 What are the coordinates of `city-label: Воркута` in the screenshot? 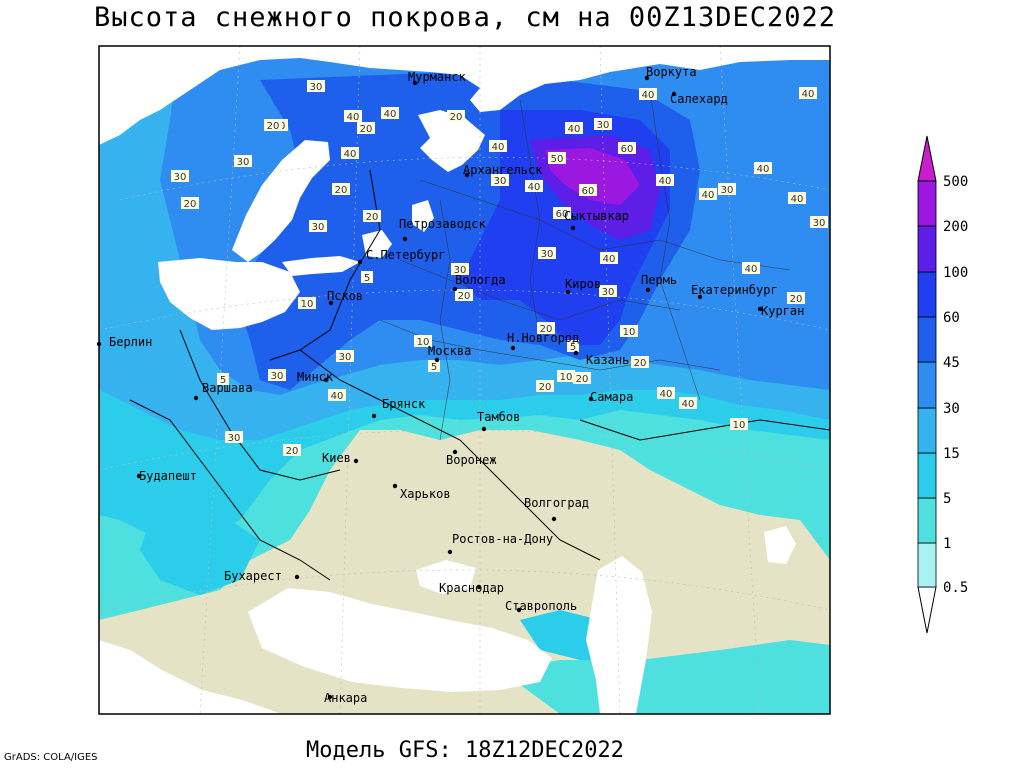 It's located at (671, 72).